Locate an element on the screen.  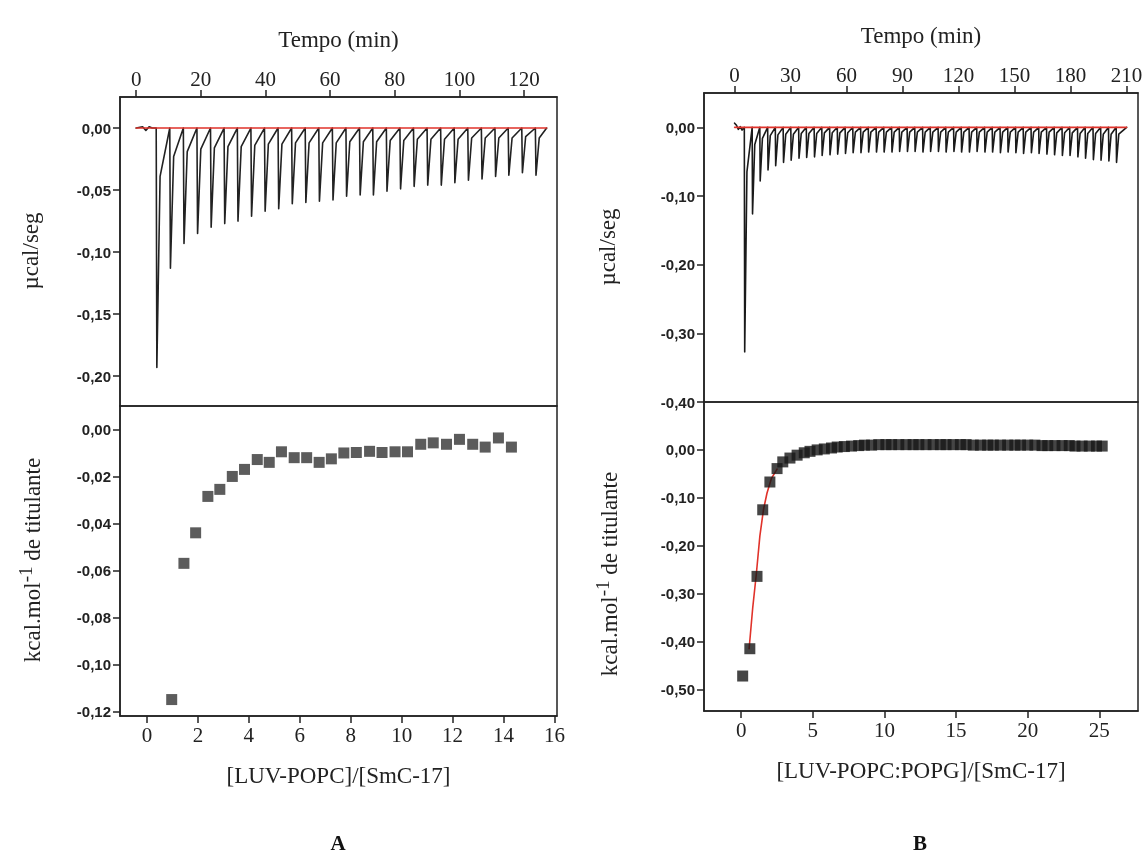
x-axis-title: [LUV-POPC]/[SmC-17] is located at coordinates (338, 775).